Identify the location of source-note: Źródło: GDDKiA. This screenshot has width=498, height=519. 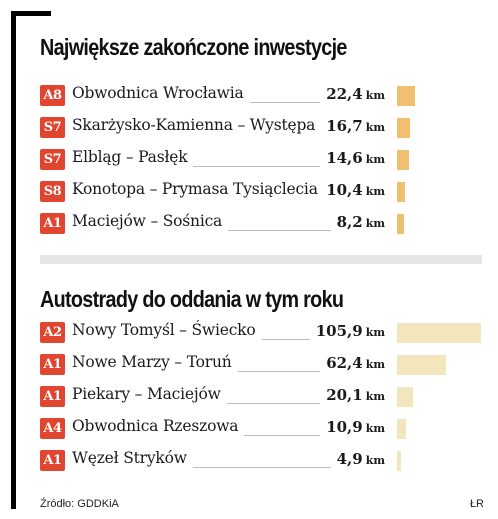
(79, 504).